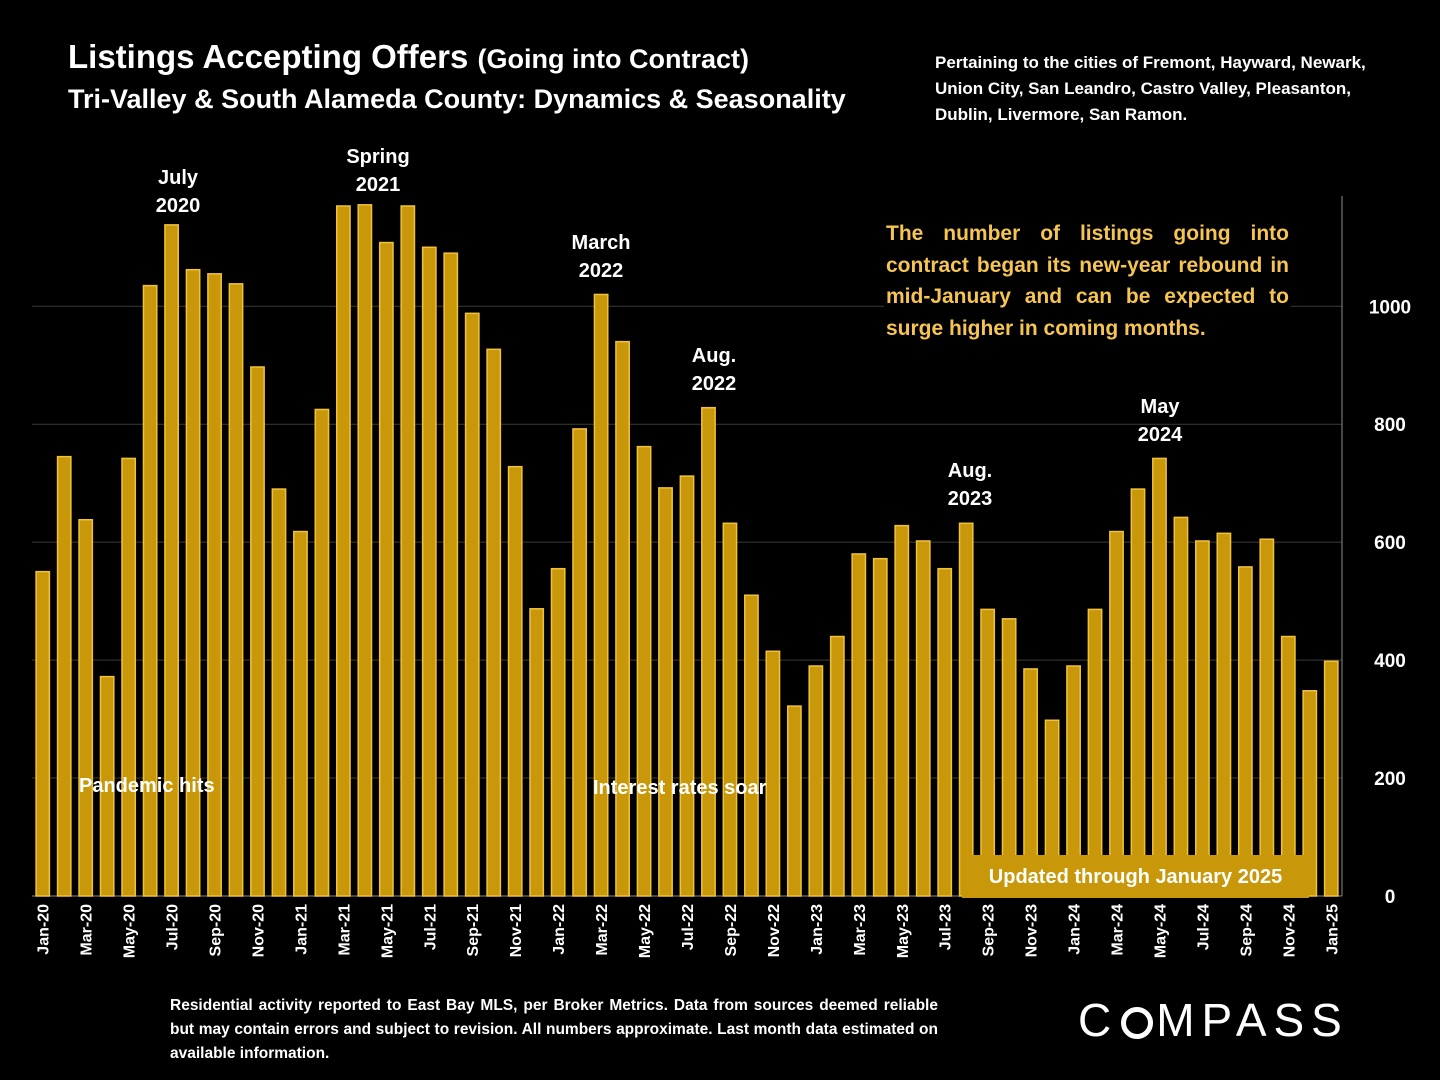 The width and height of the screenshot is (1440, 1080). Describe the element at coordinates (430, 927) in the screenshot. I see `x-tick-label: Jul-21` at that location.